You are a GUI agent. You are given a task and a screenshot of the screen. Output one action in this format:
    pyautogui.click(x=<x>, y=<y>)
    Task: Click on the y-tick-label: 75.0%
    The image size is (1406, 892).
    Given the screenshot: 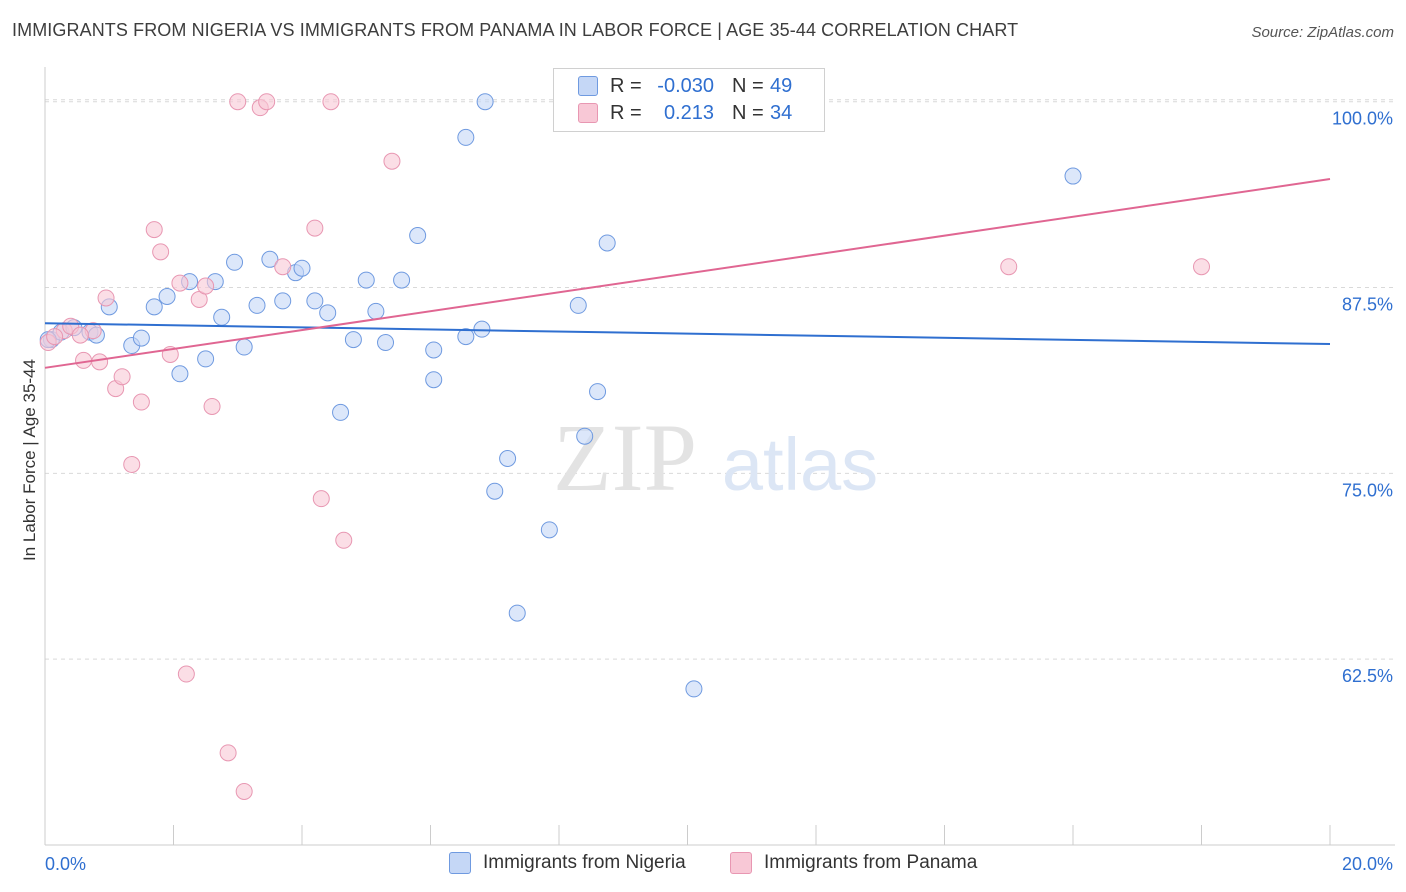 What is the action you would take?
    pyautogui.click(x=1367, y=490)
    